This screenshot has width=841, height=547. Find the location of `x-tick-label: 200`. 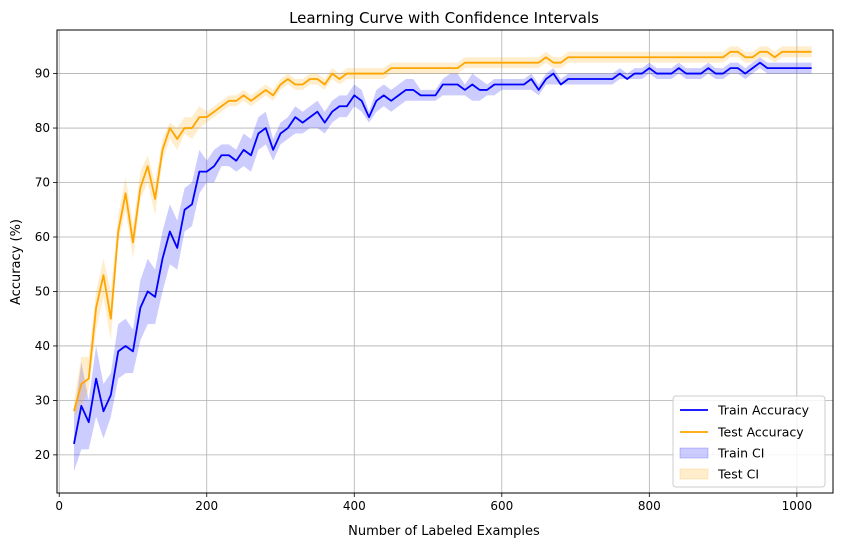

x-tick-label: 200 is located at coordinates (206, 506).